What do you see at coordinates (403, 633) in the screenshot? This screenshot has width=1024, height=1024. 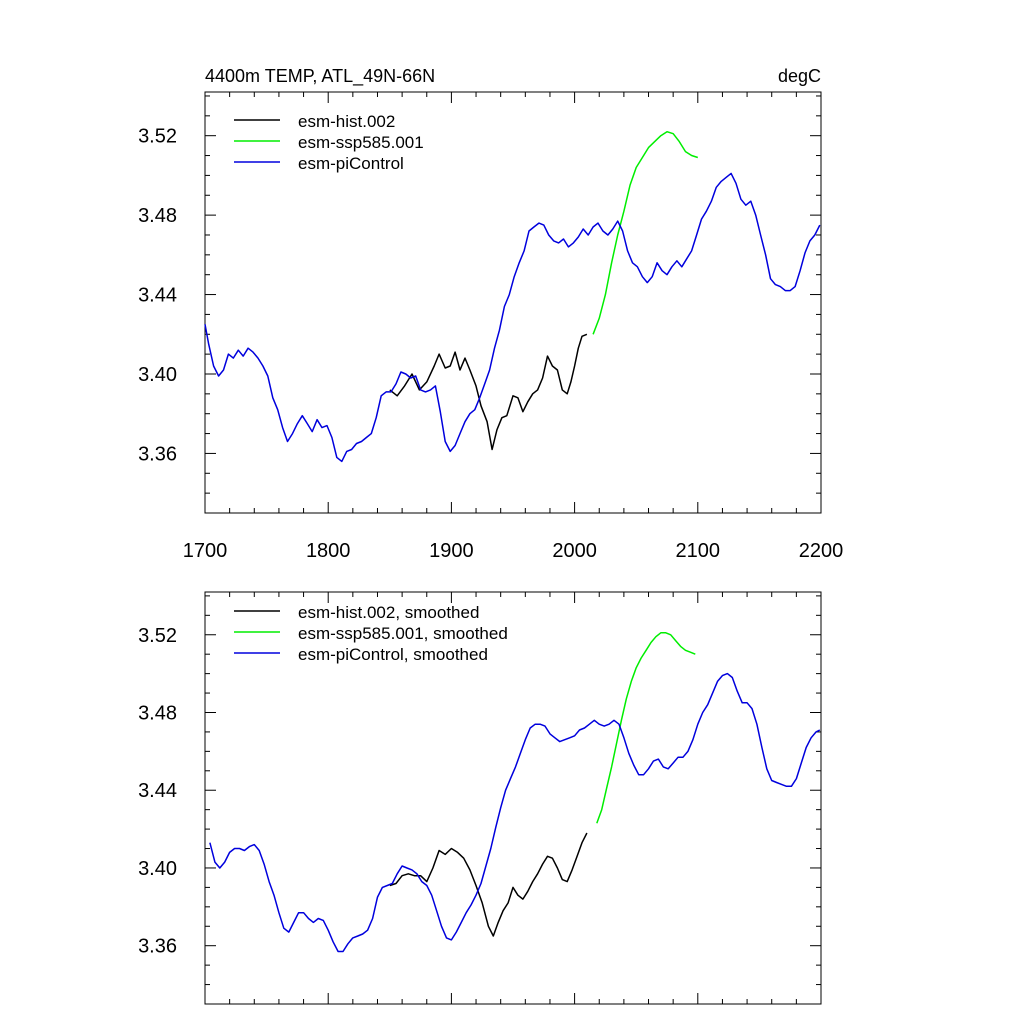 I see `legend-label: esm-ssp585.001, smoothed` at bounding box center [403, 633].